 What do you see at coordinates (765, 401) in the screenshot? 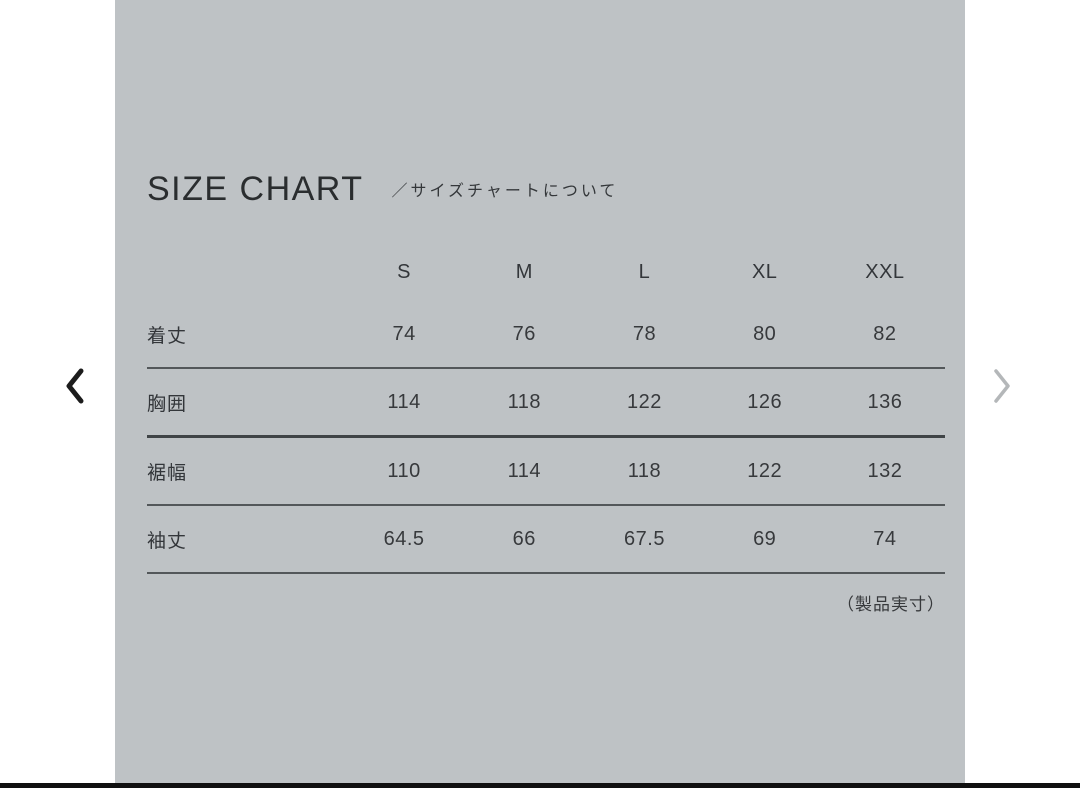
I see `cell-value: 126` at bounding box center [765, 401].